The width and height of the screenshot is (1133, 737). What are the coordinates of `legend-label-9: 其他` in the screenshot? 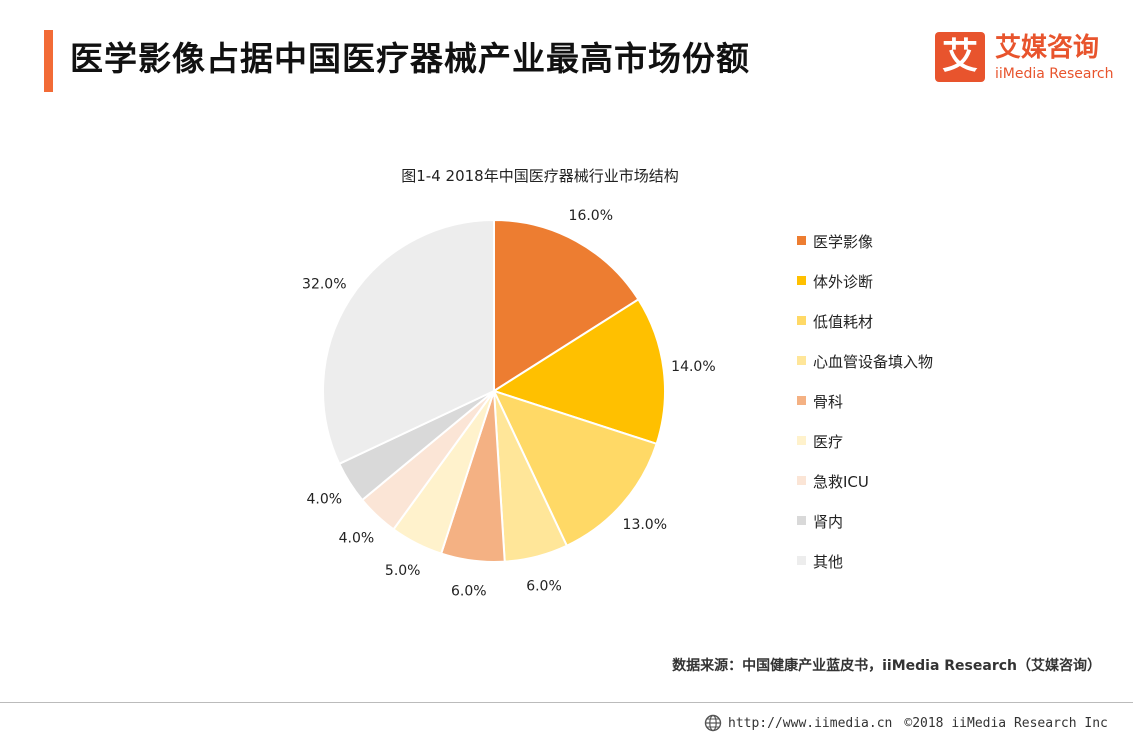 It's located at (828, 562).